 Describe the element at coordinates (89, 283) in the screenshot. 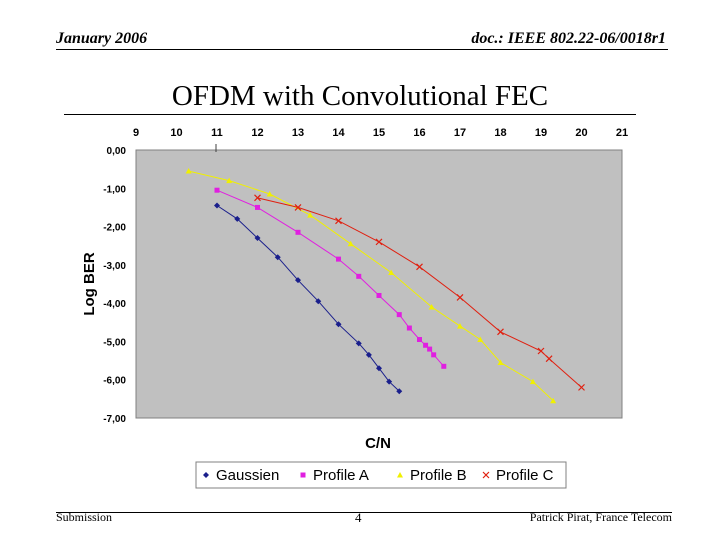

I see `y-axis-label: Log BER` at that location.